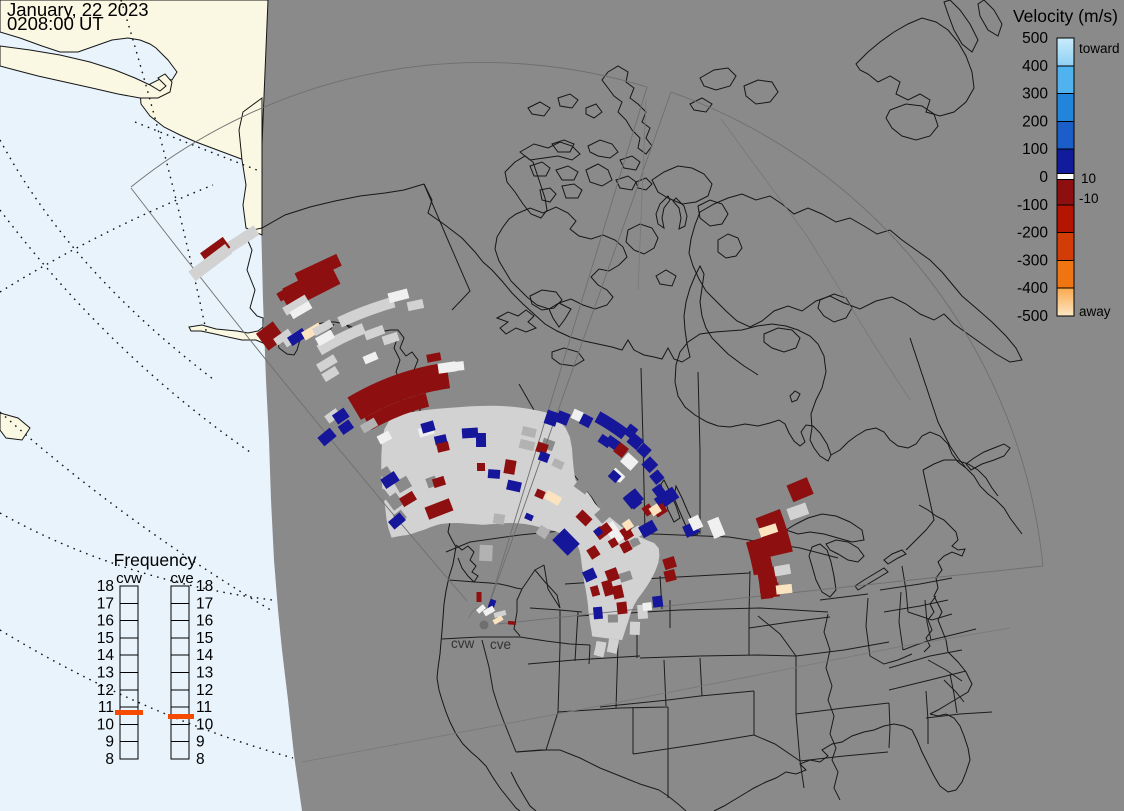  What do you see at coordinates (1099, 48) in the screenshot?
I see `svg-text: toward` at bounding box center [1099, 48].